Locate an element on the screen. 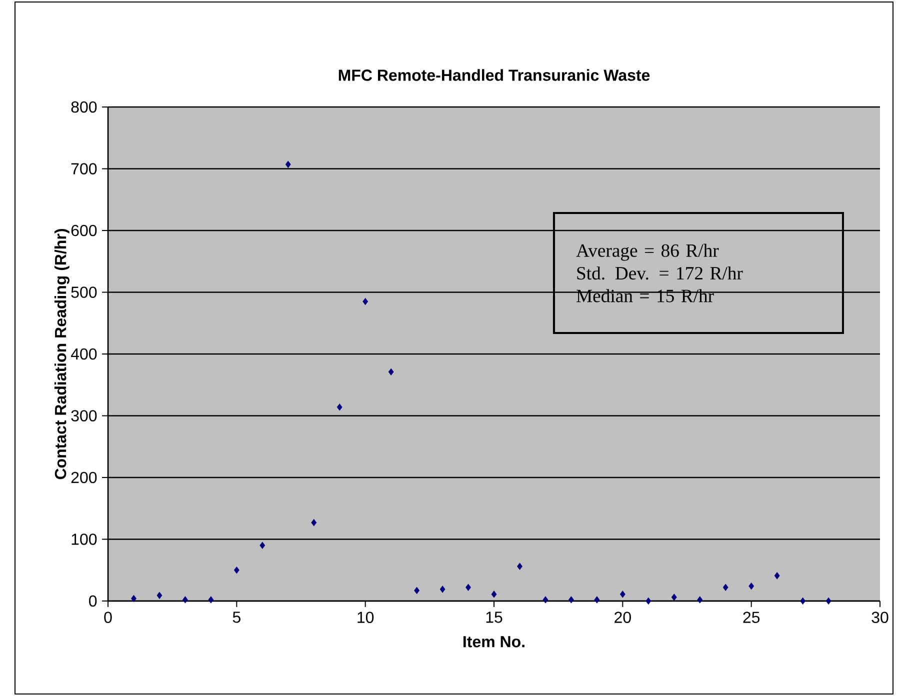  x-tick-label: 10 is located at coordinates (366, 618).